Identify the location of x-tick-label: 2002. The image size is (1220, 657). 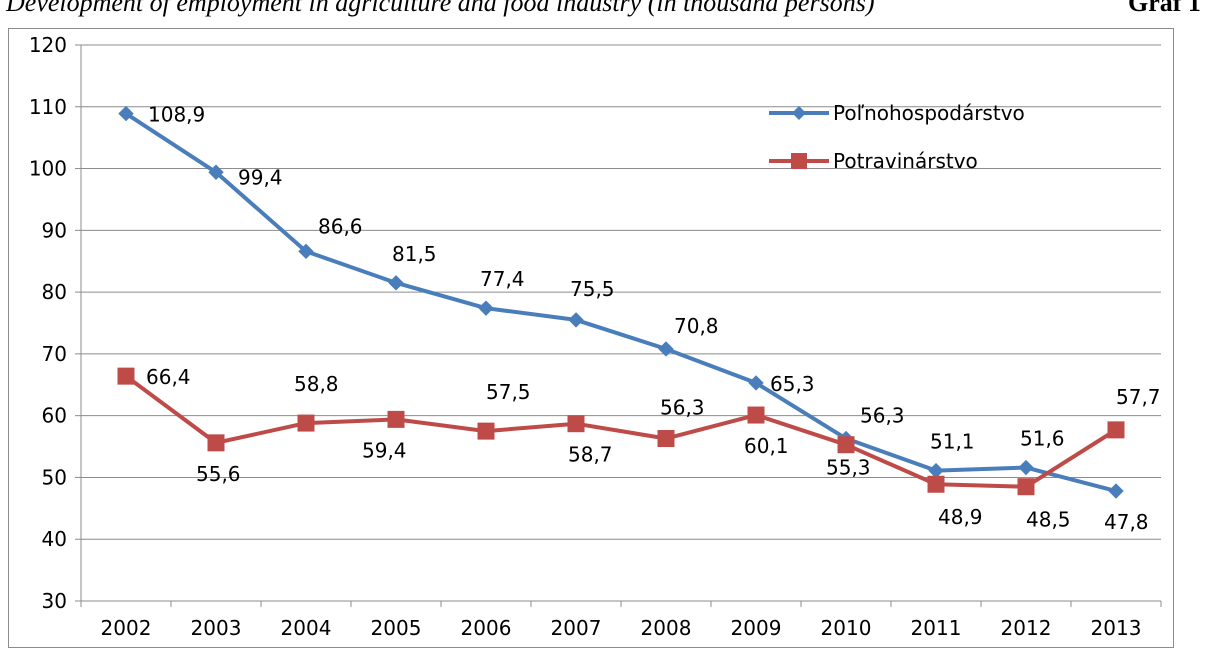
(126, 628).